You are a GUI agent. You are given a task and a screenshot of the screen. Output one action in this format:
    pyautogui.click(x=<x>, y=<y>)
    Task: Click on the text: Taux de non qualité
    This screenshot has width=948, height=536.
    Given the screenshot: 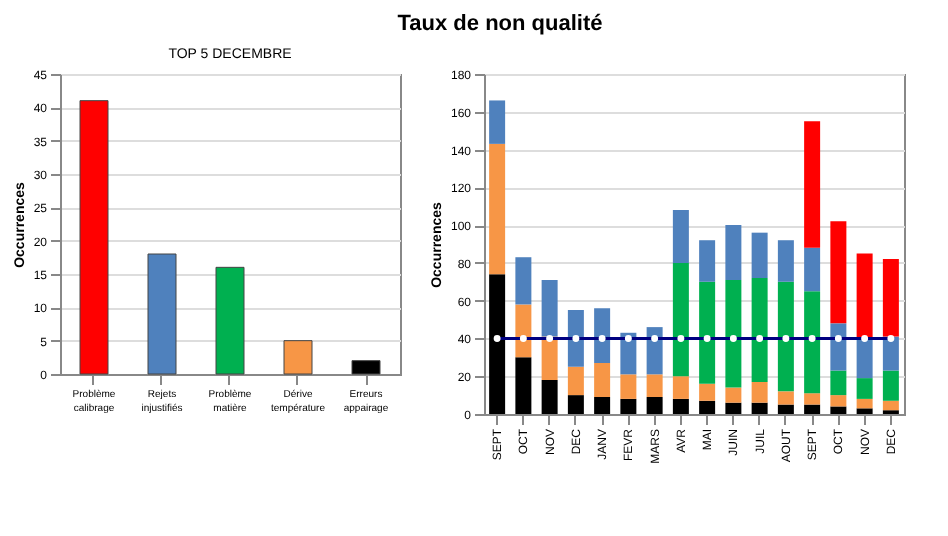 What is the action you would take?
    pyautogui.click(x=500, y=24)
    